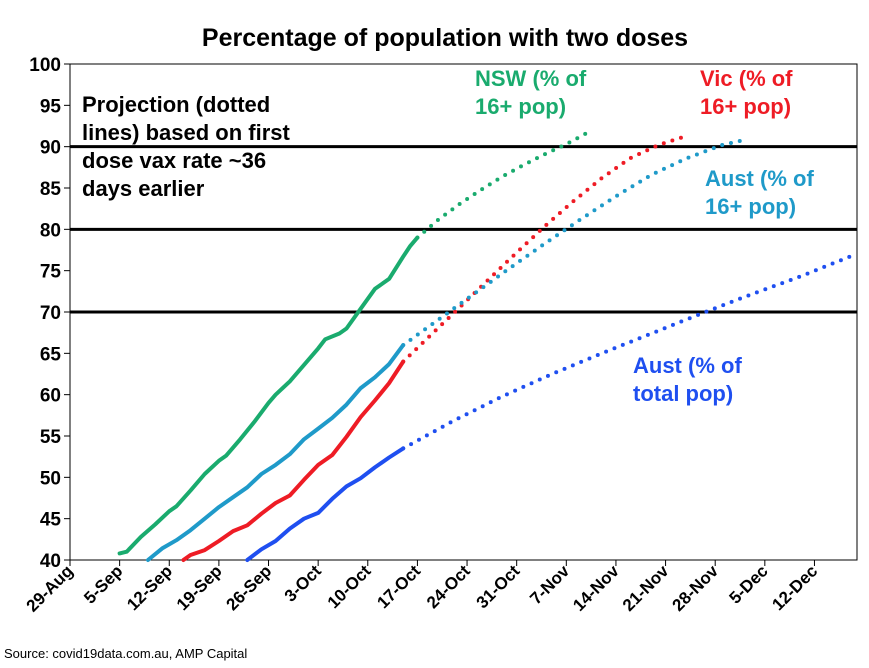 This screenshot has height=668, width=869. I want to click on y-tick-label: 45, so click(51, 520).